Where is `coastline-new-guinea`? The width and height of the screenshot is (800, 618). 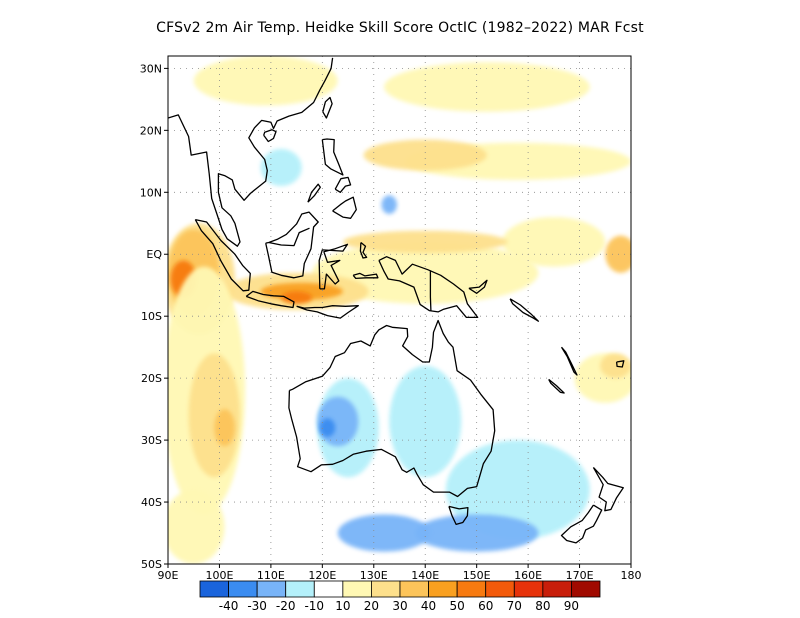
coastline-new-guinea is located at coordinates (428, 287).